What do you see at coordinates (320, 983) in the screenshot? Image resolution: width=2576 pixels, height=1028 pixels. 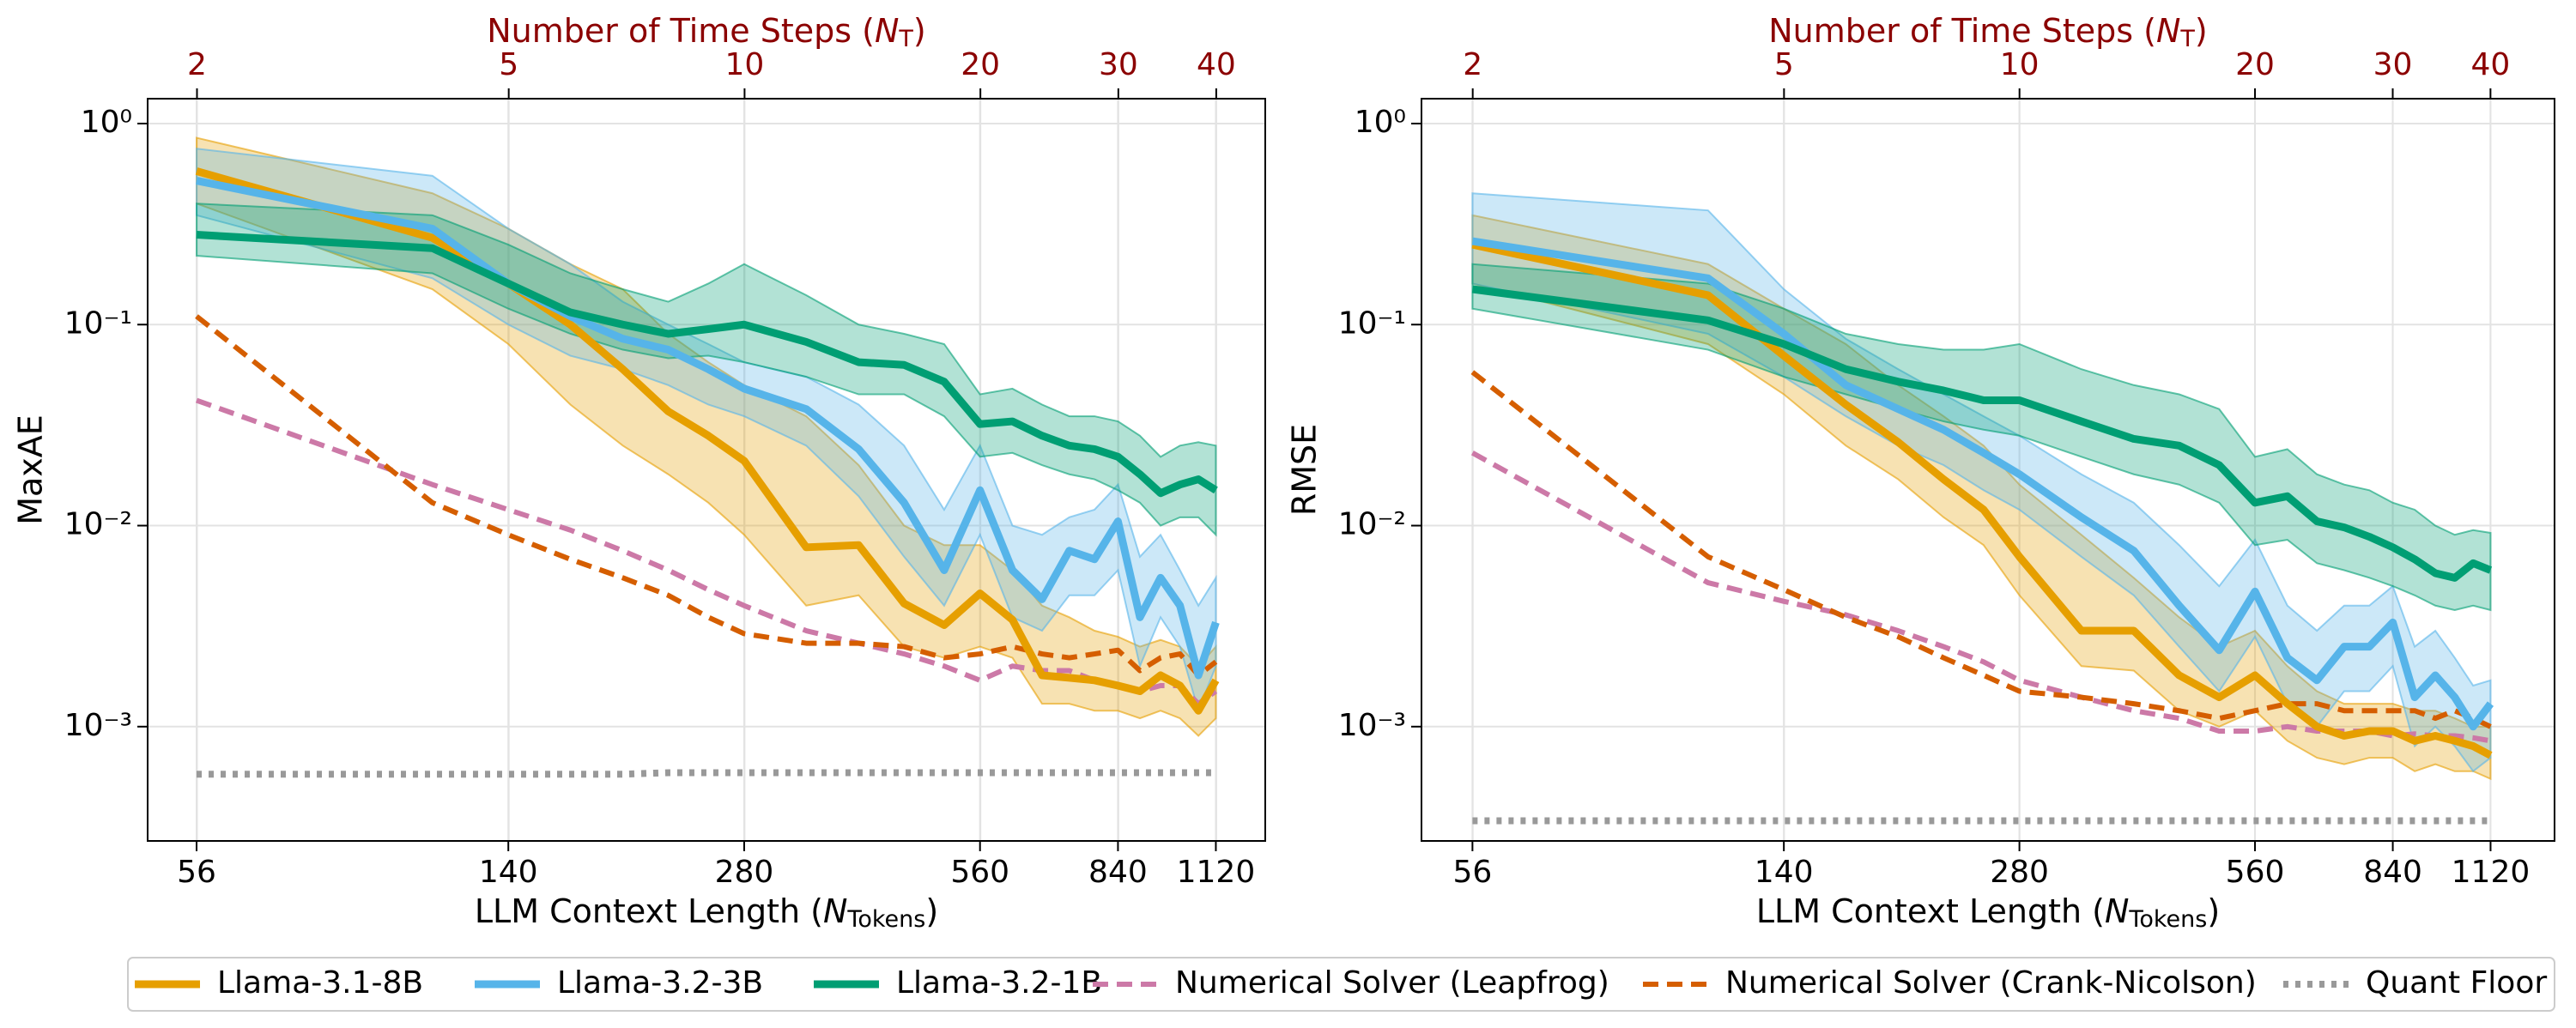 I see `legend-label: Llama-3.1-8B` at bounding box center [320, 983].